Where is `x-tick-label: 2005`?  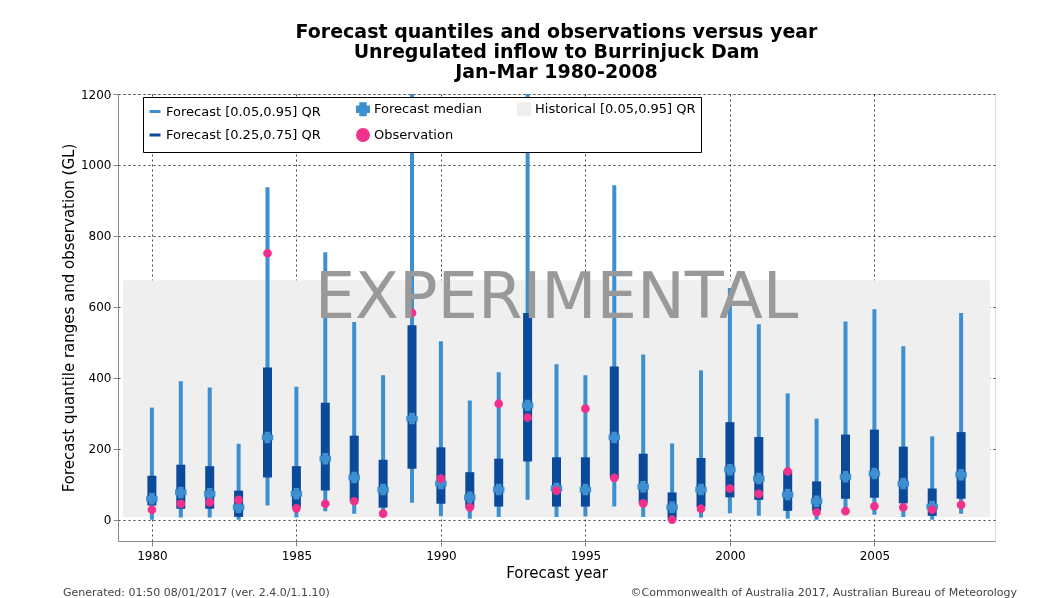 x-tick-label: 2005 is located at coordinates (875, 555).